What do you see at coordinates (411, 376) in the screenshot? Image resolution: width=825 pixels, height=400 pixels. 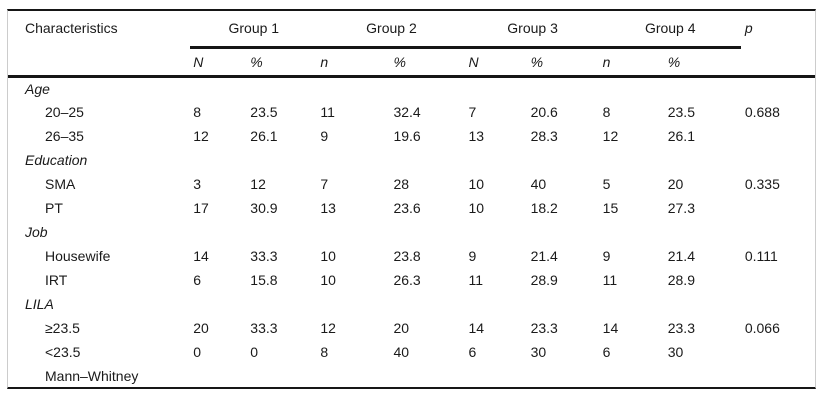 I see `table-row: Mann–Whitney` at bounding box center [411, 376].